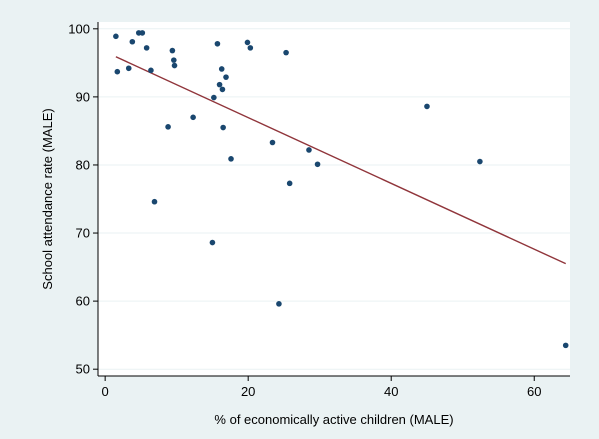  What do you see at coordinates (83, 96) in the screenshot?
I see `y-tick-label: 90` at bounding box center [83, 96].